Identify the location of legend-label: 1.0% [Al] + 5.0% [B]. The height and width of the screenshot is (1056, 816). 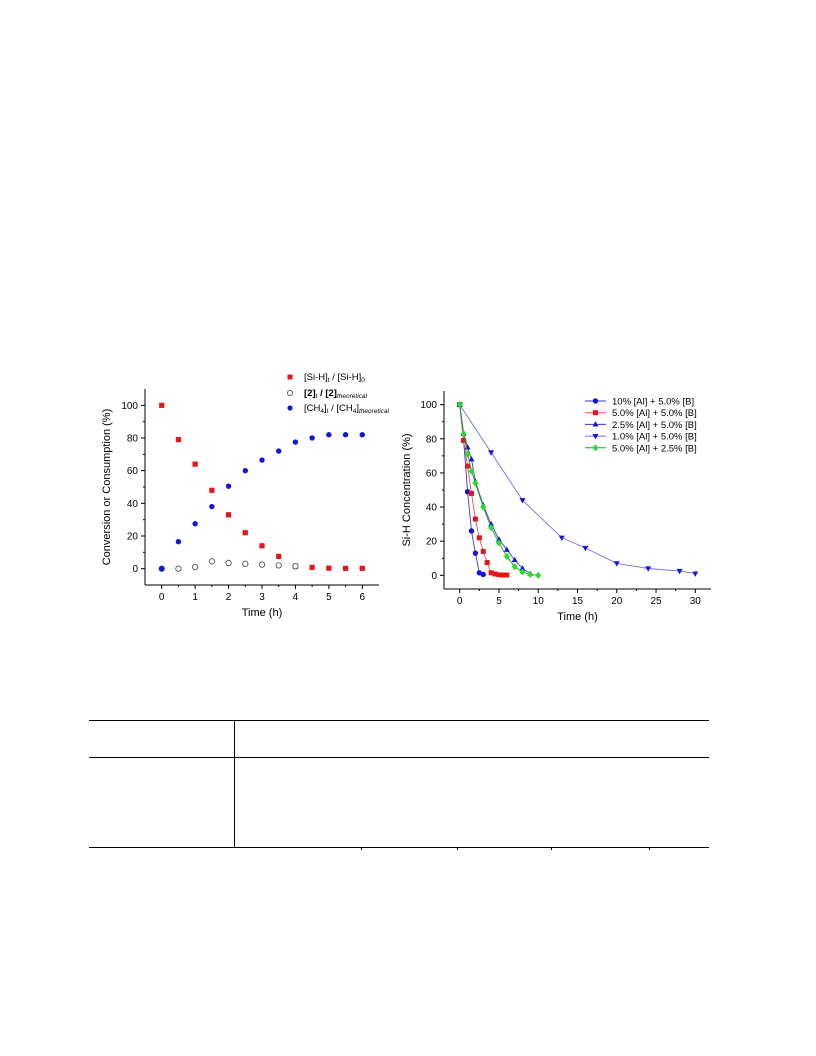
(654, 437).